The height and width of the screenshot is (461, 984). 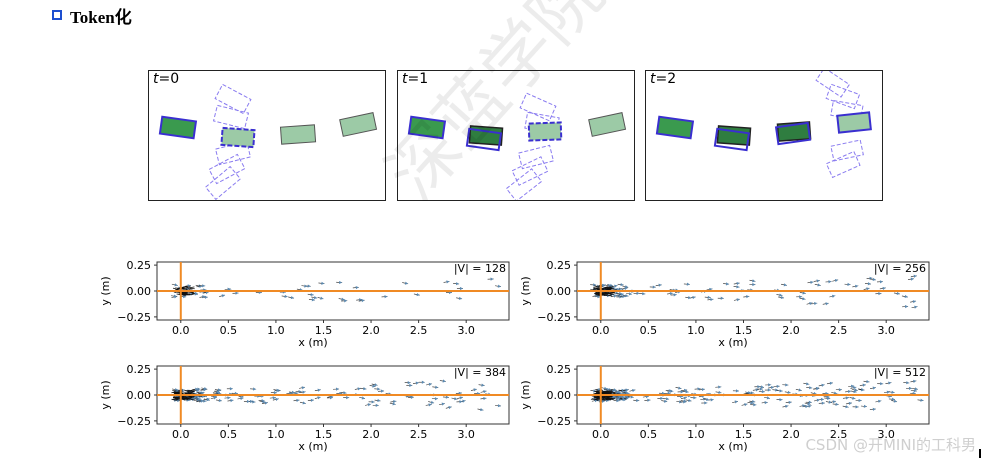 What do you see at coordinates (663, 79) in the screenshot?
I see `panel-2-label: t=2` at bounding box center [663, 79].